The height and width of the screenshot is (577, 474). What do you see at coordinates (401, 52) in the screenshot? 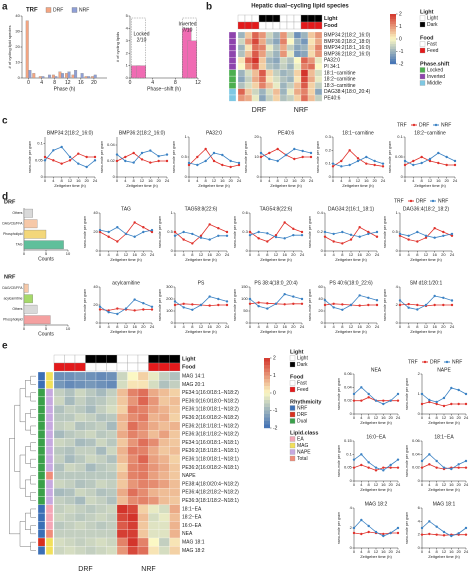
I see `colorbar-label: -1` at bounding box center [401, 52].